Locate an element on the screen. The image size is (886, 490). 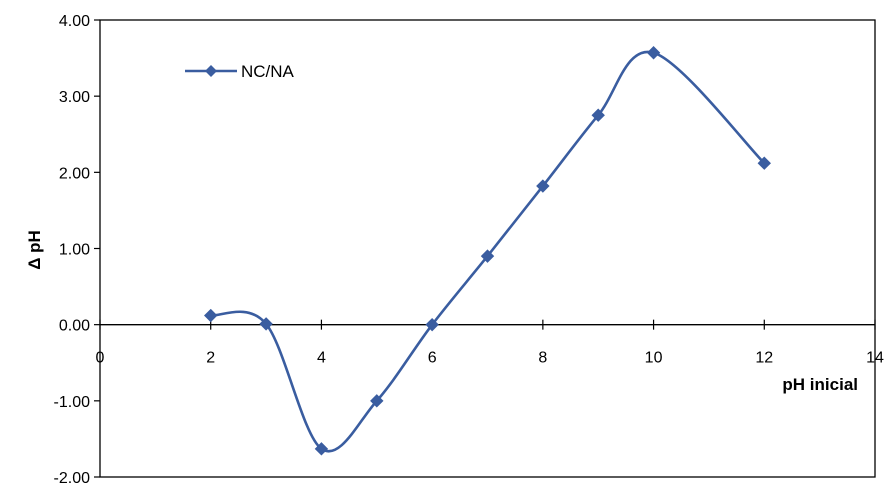
y-tick-label: -1.00 is located at coordinates (72, 402).